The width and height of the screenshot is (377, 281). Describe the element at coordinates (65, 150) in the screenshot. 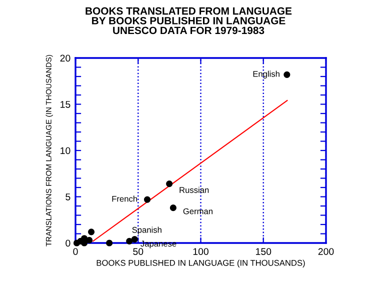

I see `y-tick-label: 10` at that location.